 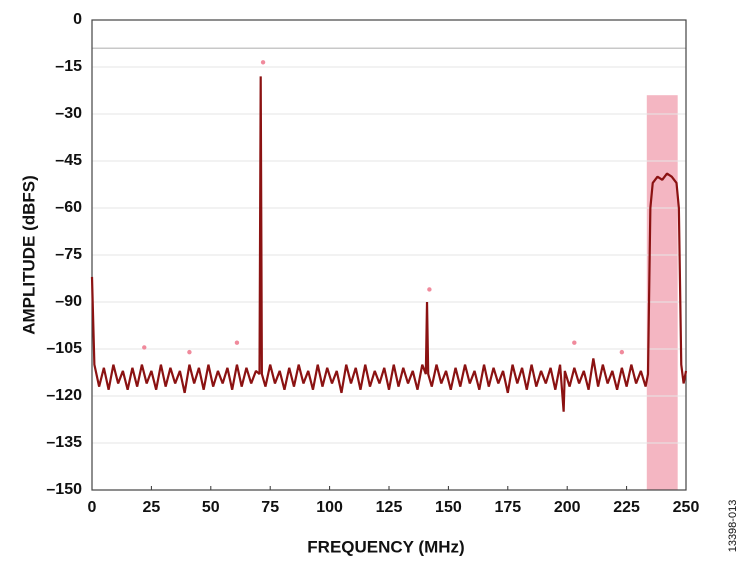 What do you see at coordinates (68, 207) in the screenshot?
I see `y-tick-label: –60` at bounding box center [68, 207].